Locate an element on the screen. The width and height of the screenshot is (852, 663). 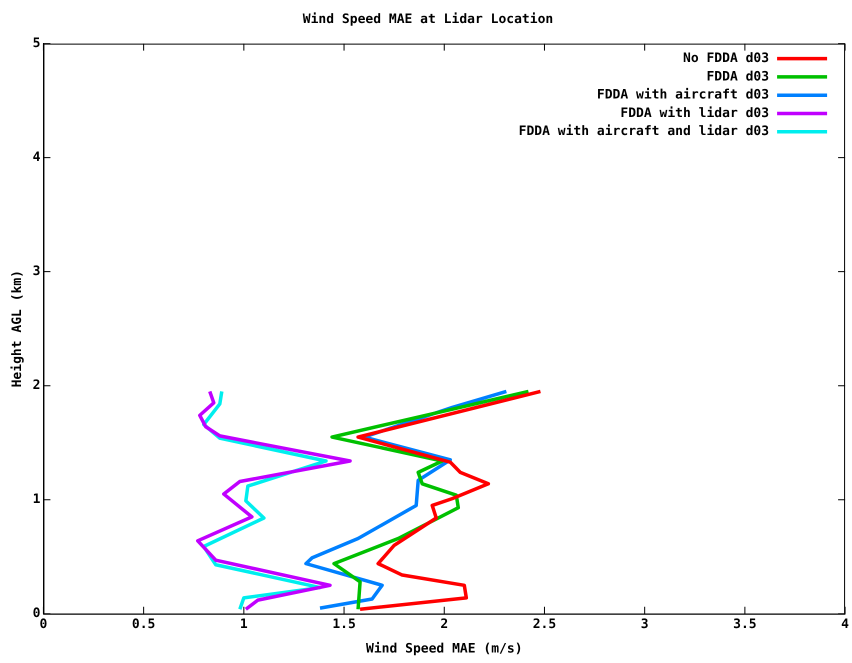
legend-label: FDDA with lidar d03 is located at coordinates (695, 113).